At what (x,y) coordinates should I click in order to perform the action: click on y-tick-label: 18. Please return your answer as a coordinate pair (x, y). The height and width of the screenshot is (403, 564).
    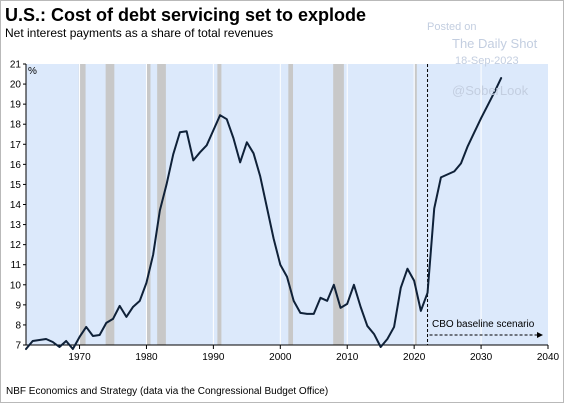
    Looking at the image, I should click on (16, 125).